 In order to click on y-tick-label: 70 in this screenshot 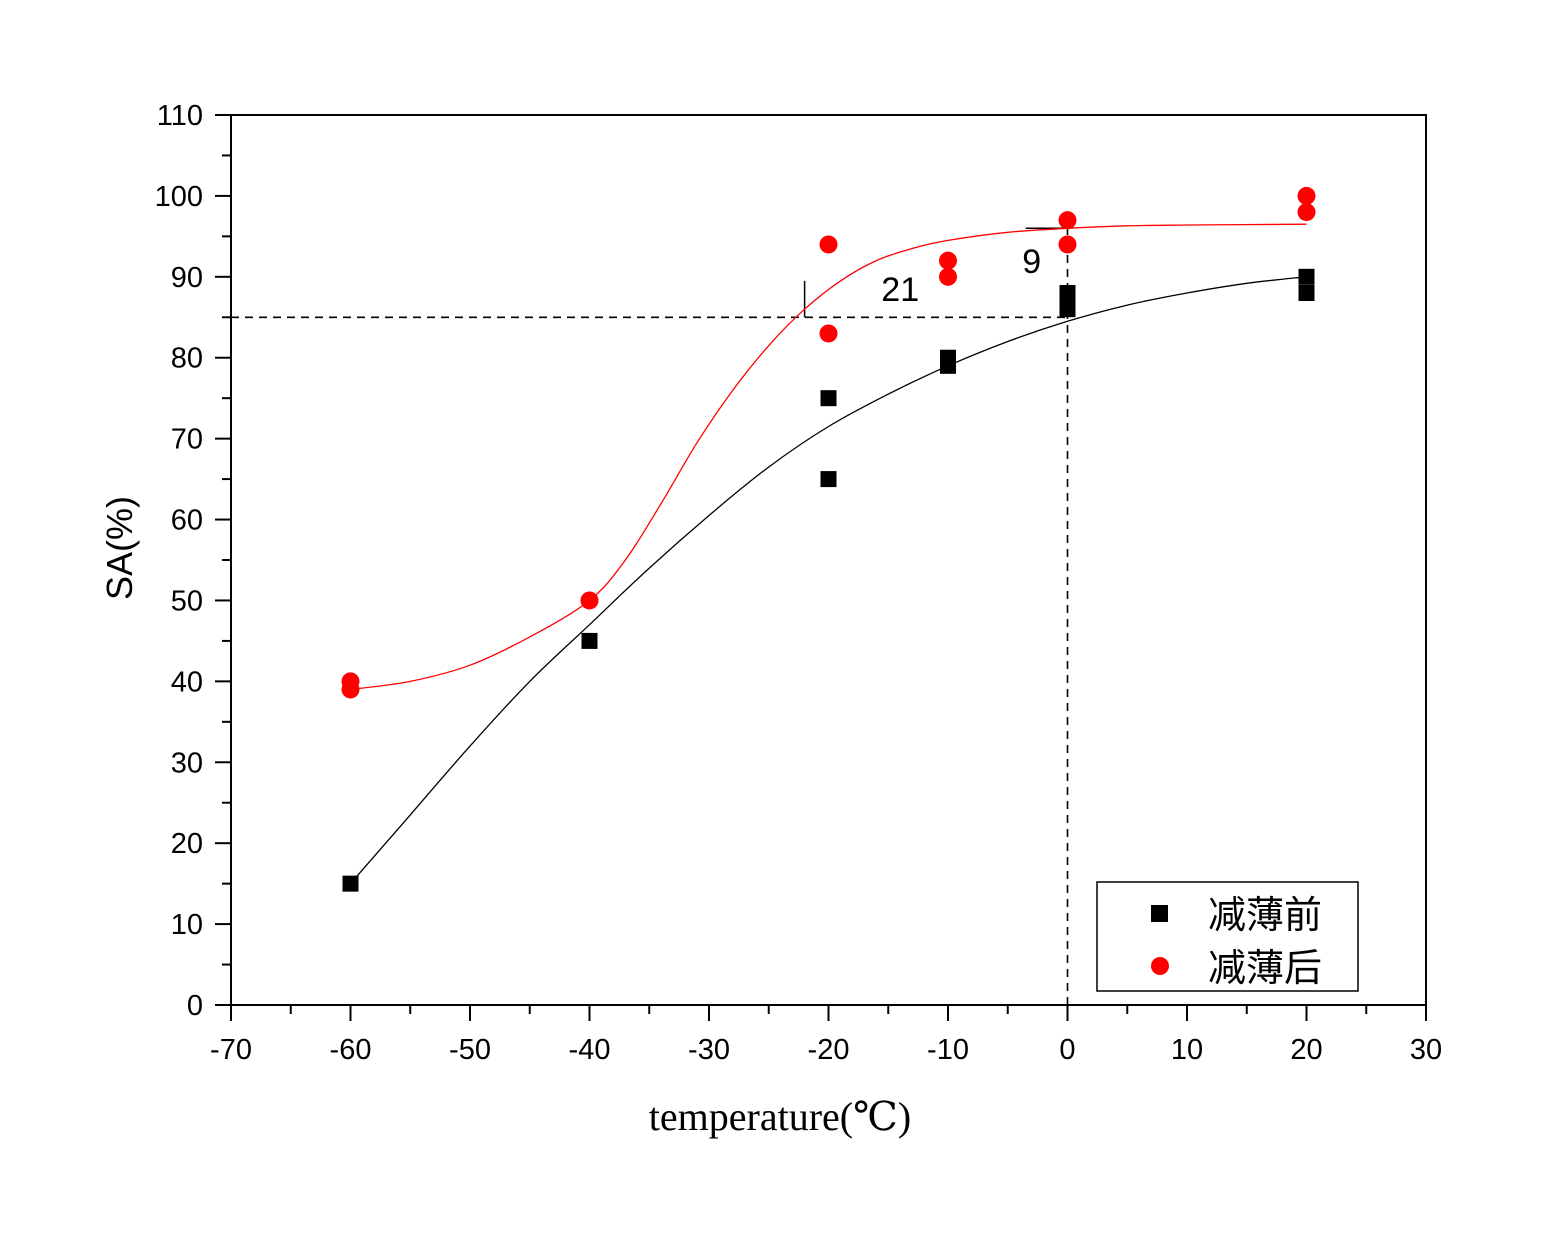, I will do `click(187, 440)`.